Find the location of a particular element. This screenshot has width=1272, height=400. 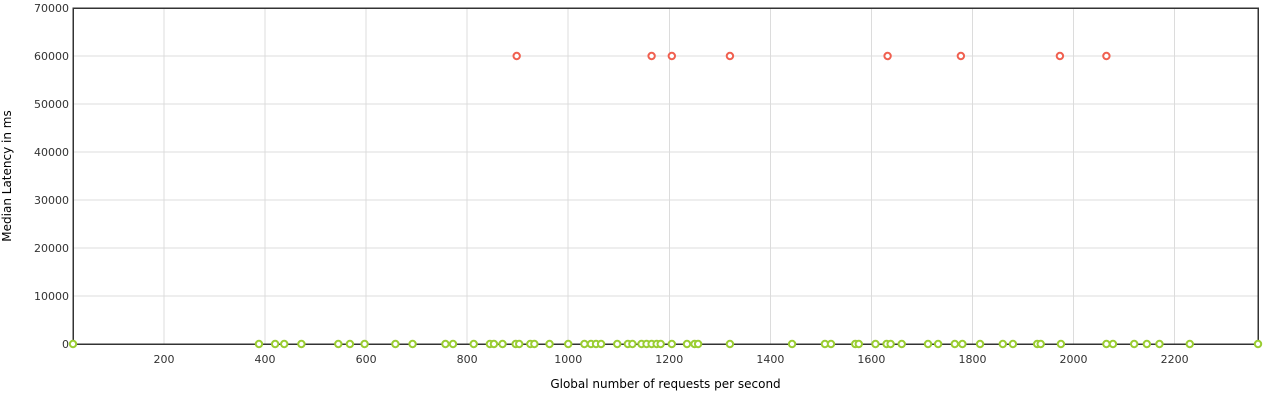

x-tick-label: 1400 is located at coordinates (770, 359).